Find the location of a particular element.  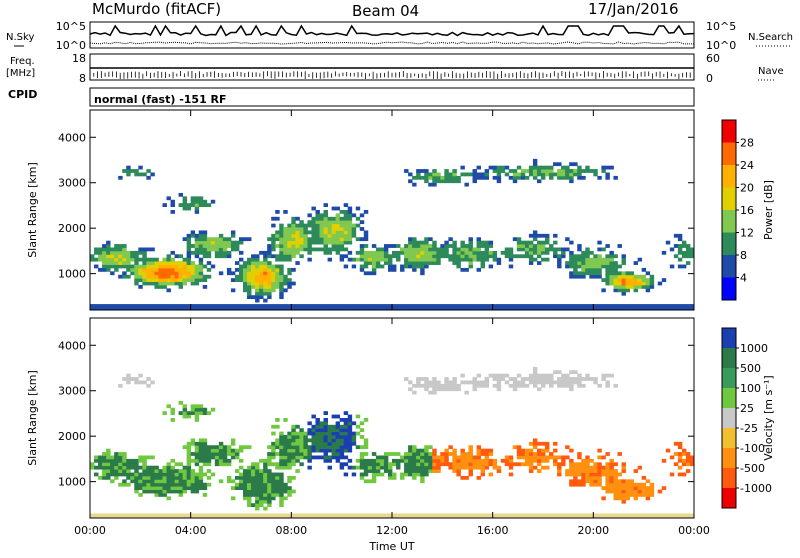

nsearch-tick-high: 10^5 is located at coordinates (721, 26).